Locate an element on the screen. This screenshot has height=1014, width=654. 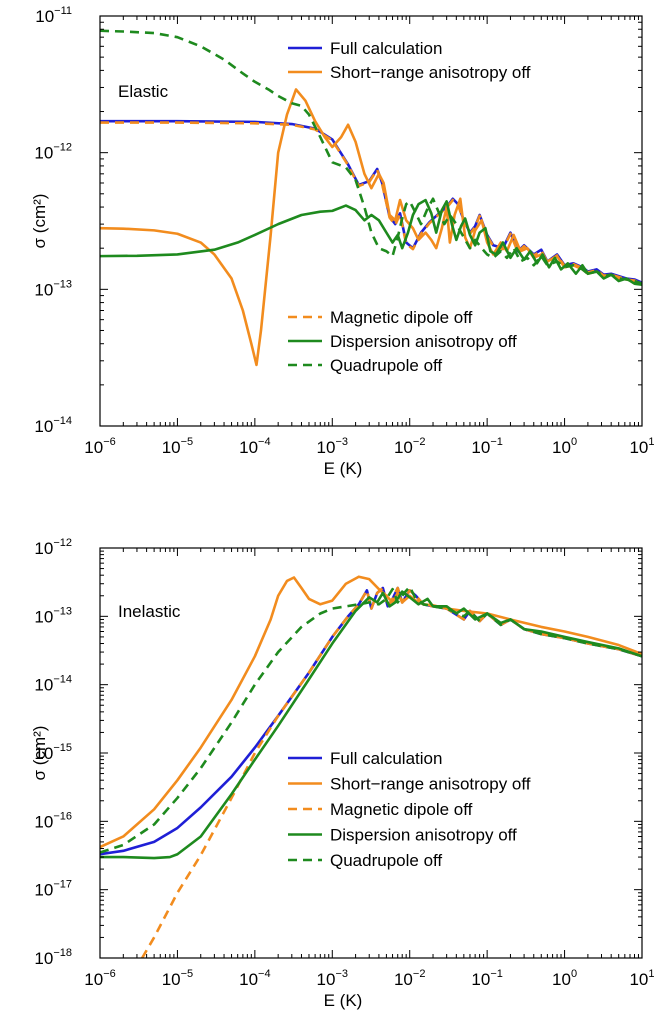
panel-label: Elastic is located at coordinates (143, 91).